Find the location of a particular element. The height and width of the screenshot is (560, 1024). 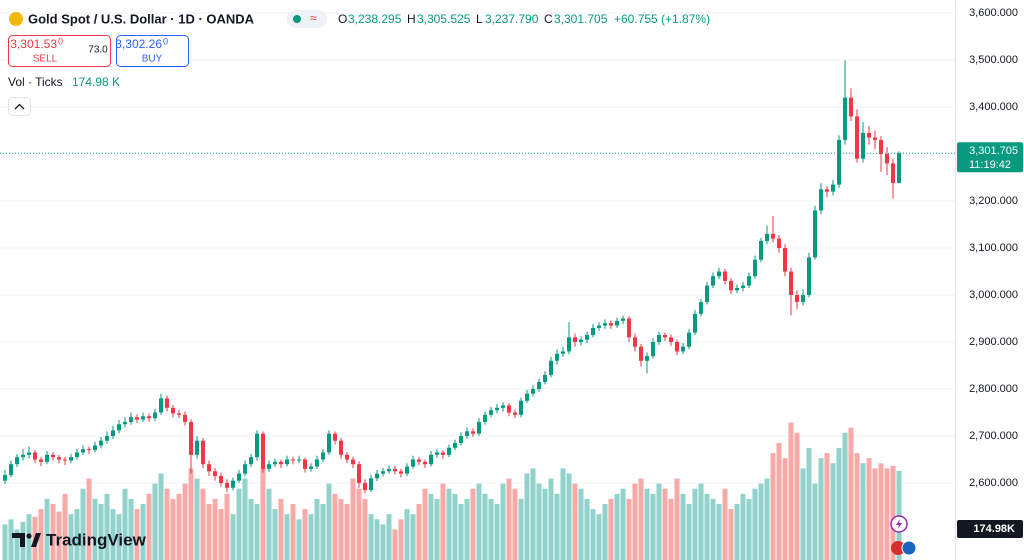

indicator-name: Vol · Ticks is located at coordinates (35, 82).